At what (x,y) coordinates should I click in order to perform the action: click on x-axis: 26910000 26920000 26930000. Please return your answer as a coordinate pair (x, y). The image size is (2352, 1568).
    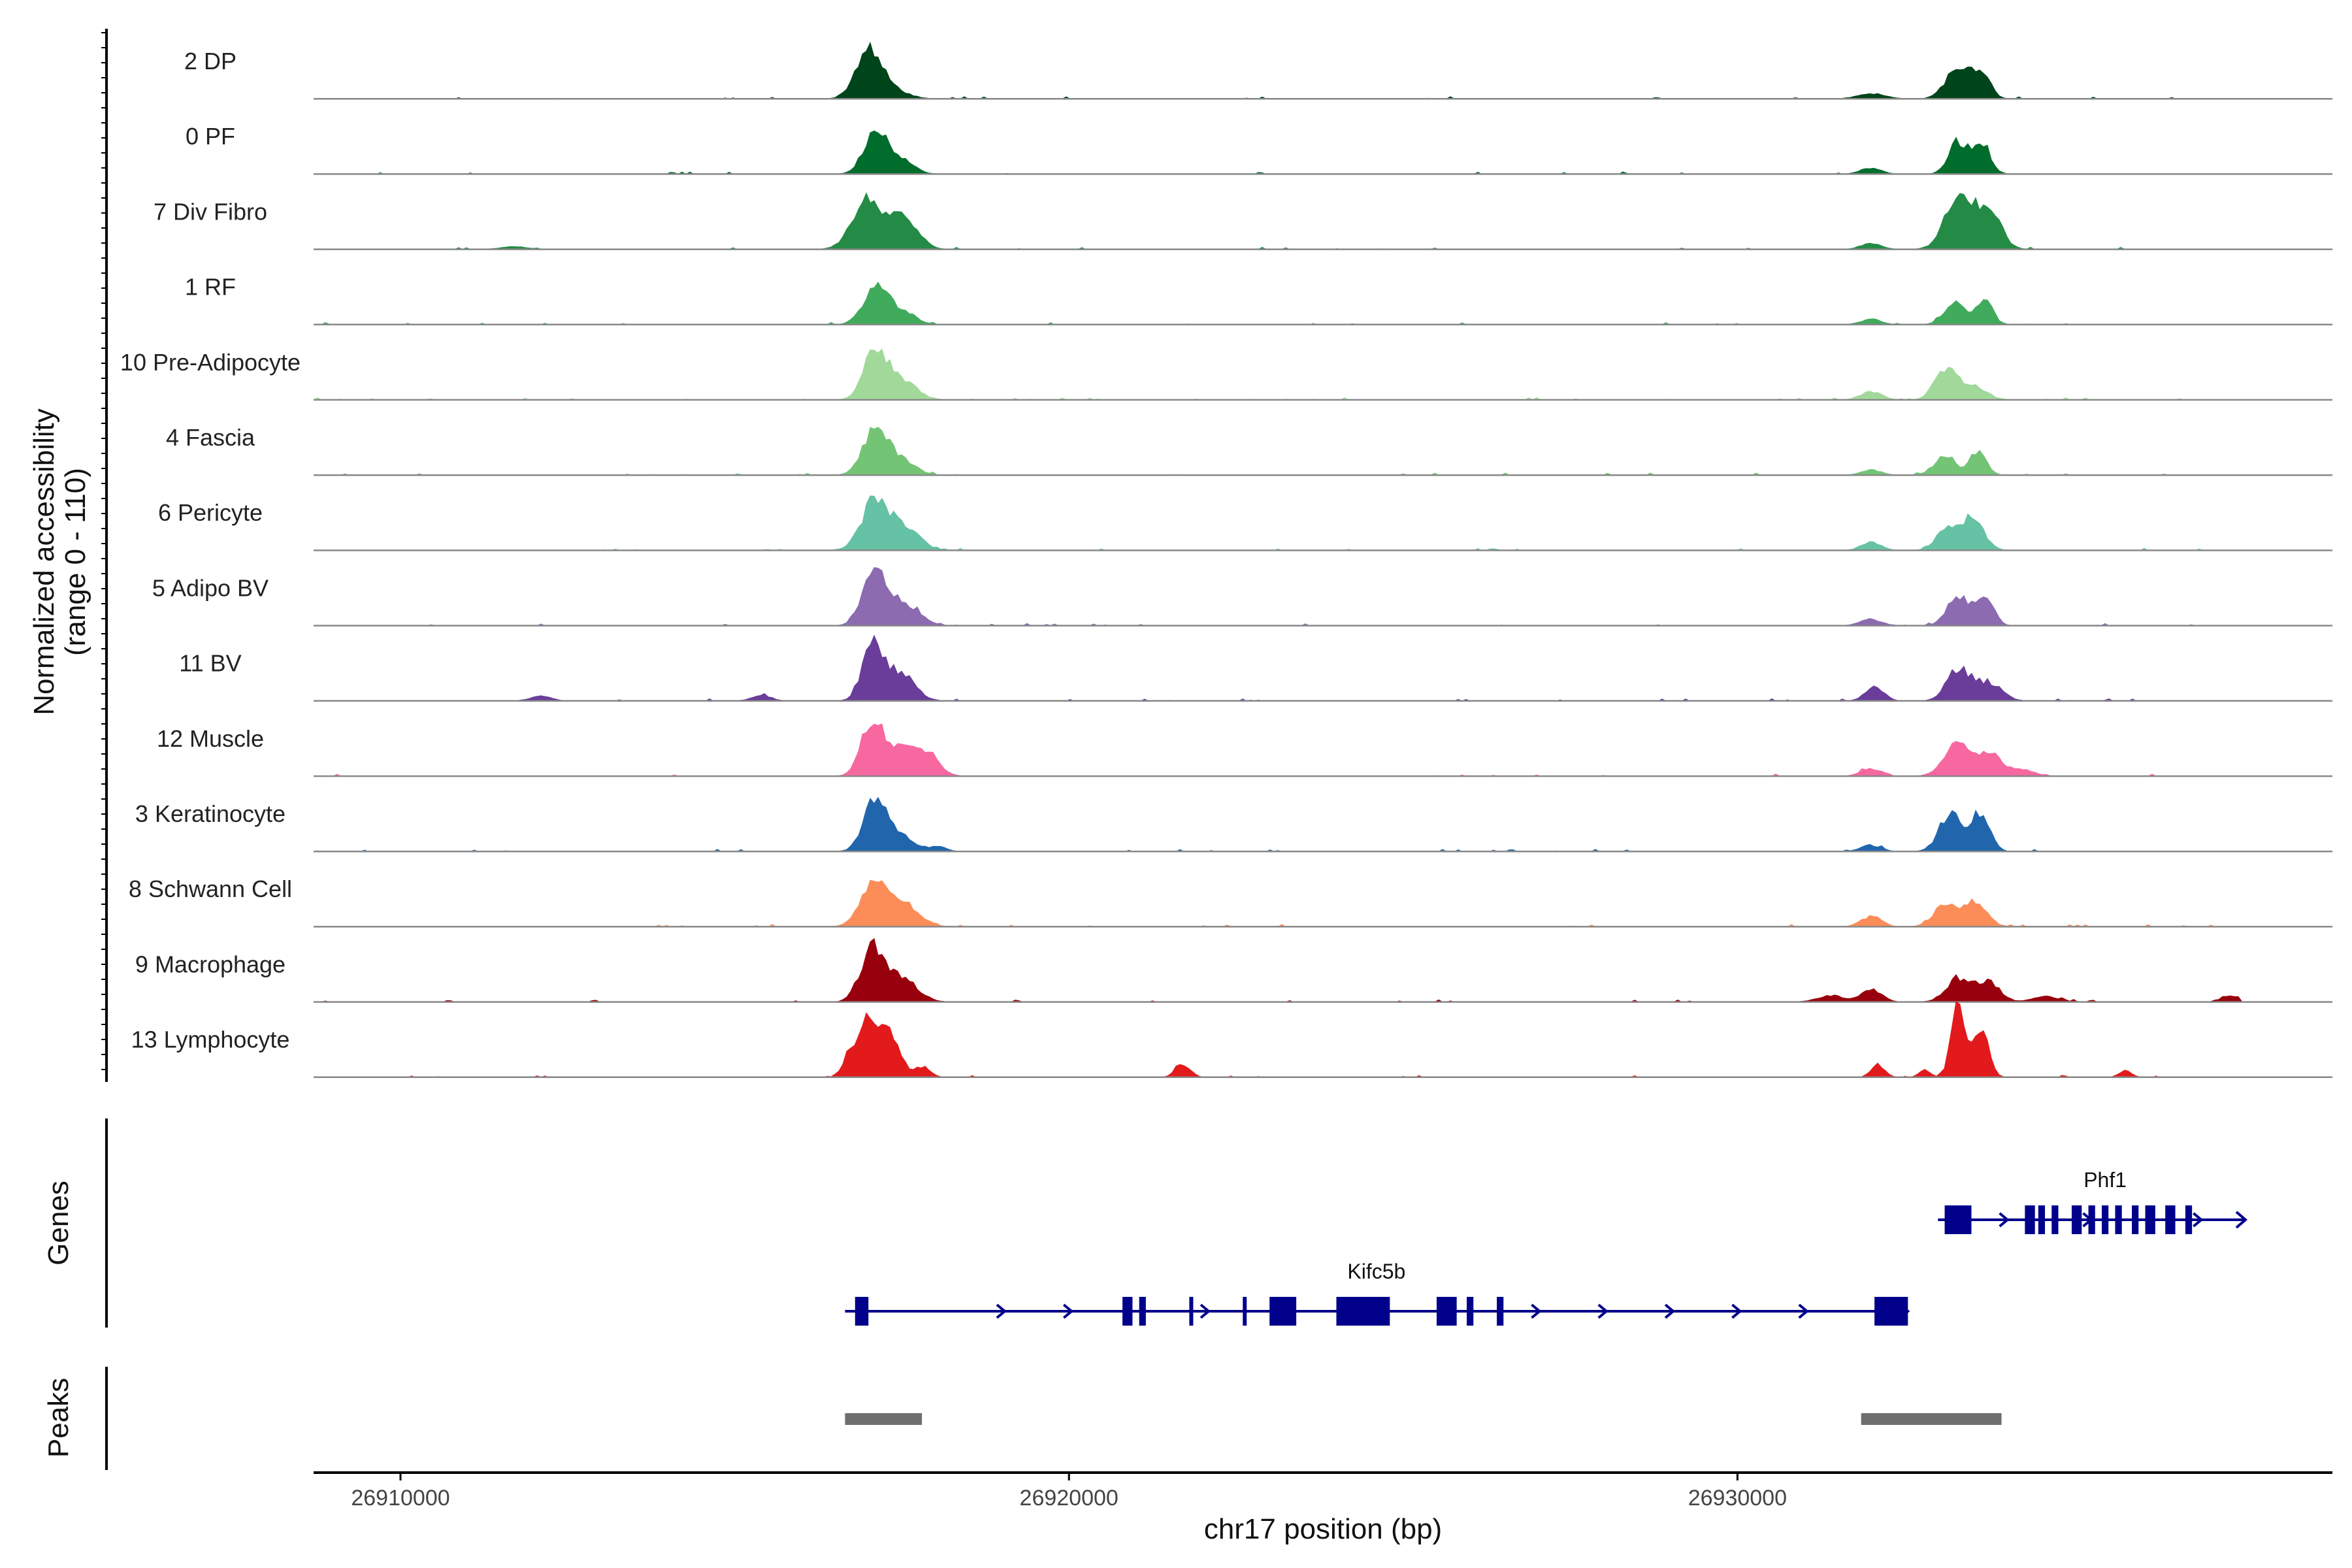
    Looking at the image, I should click on (1069, 1492).